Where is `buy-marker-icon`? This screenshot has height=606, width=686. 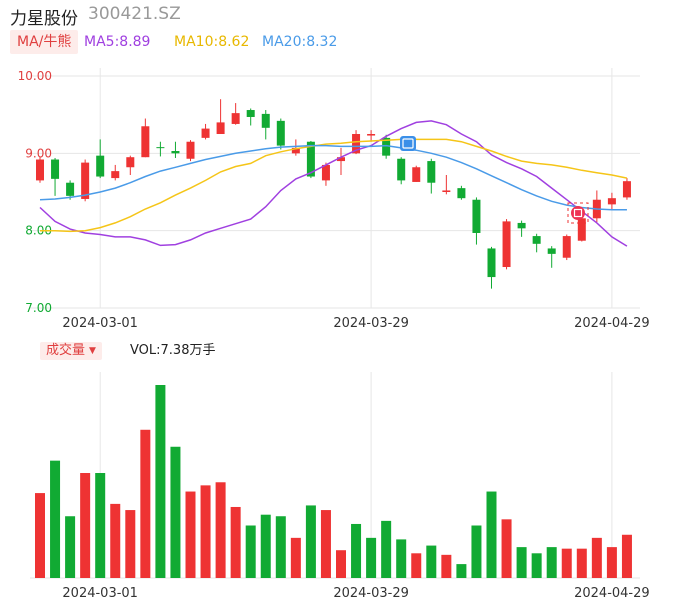 buy-marker-icon is located at coordinates (578, 213).